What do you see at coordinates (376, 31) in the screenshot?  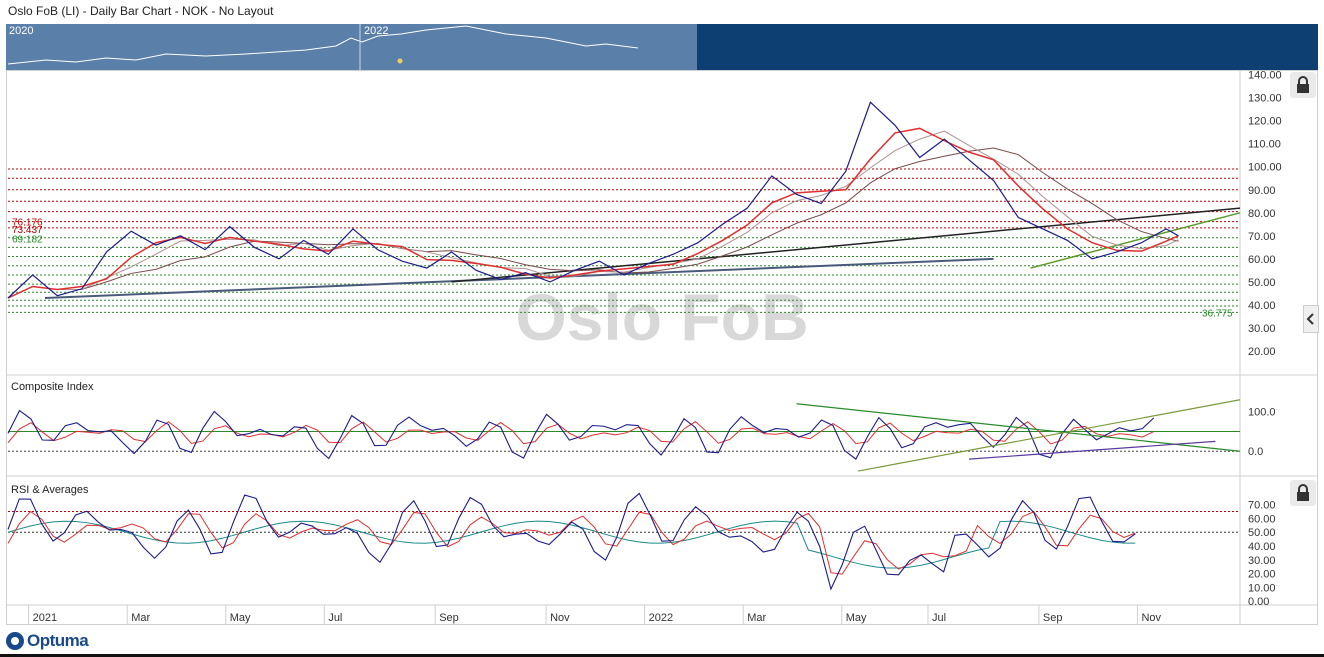 I see `navigator-year-2022: 2022` at bounding box center [376, 31].